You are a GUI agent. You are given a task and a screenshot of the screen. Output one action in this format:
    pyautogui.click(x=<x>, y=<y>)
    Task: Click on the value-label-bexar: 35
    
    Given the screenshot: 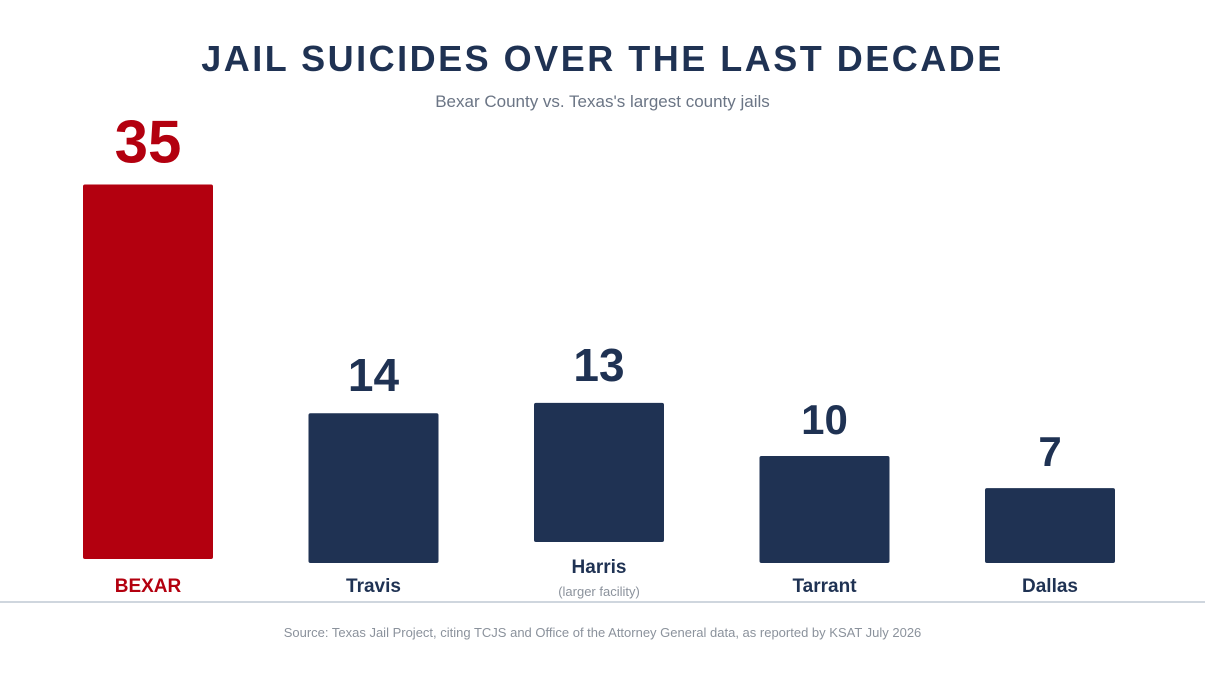 What is the action you would take?
    pyautogui.click(x=148, y=142)
    